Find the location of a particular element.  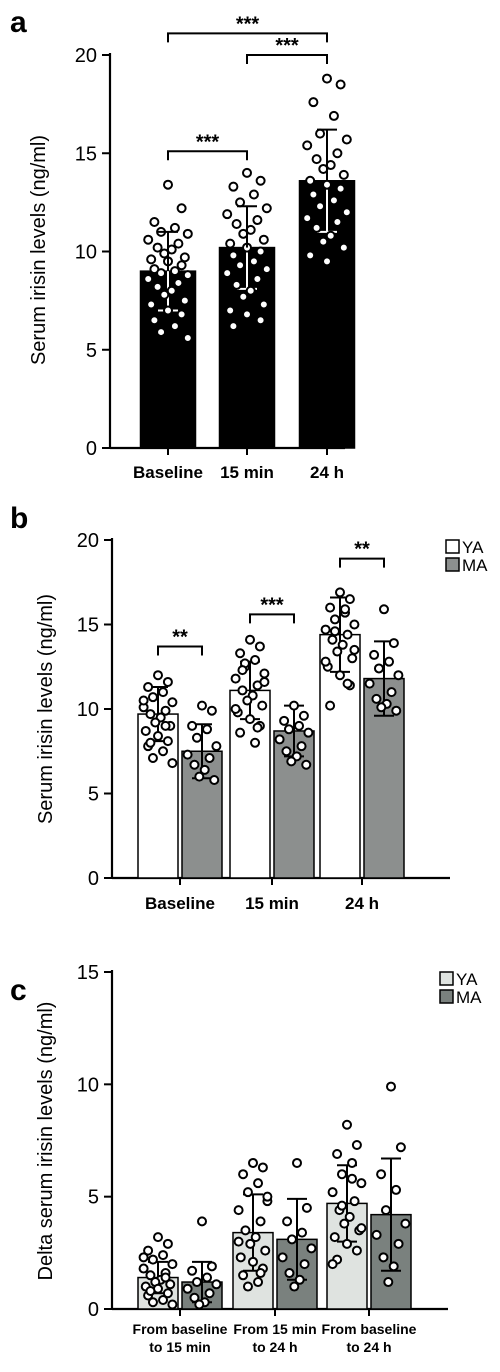

y-tick-label: 10 is located at coordinates (88, 710).